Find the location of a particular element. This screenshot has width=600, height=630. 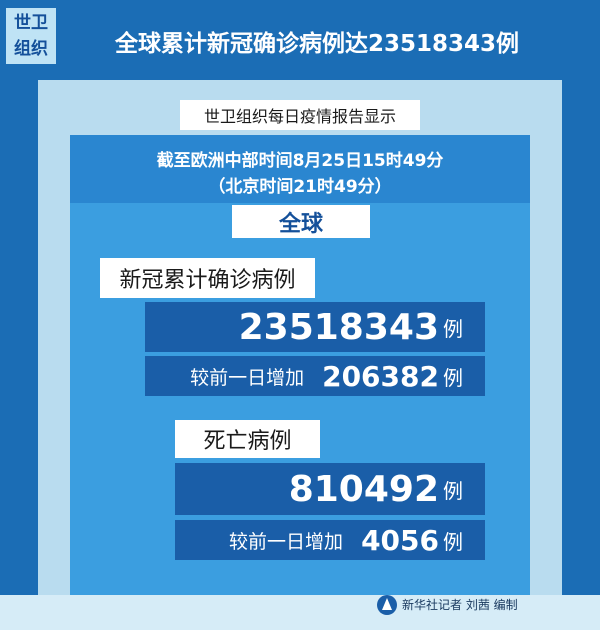

section-label: 死亡病例 is located at coordinates (247, 439).